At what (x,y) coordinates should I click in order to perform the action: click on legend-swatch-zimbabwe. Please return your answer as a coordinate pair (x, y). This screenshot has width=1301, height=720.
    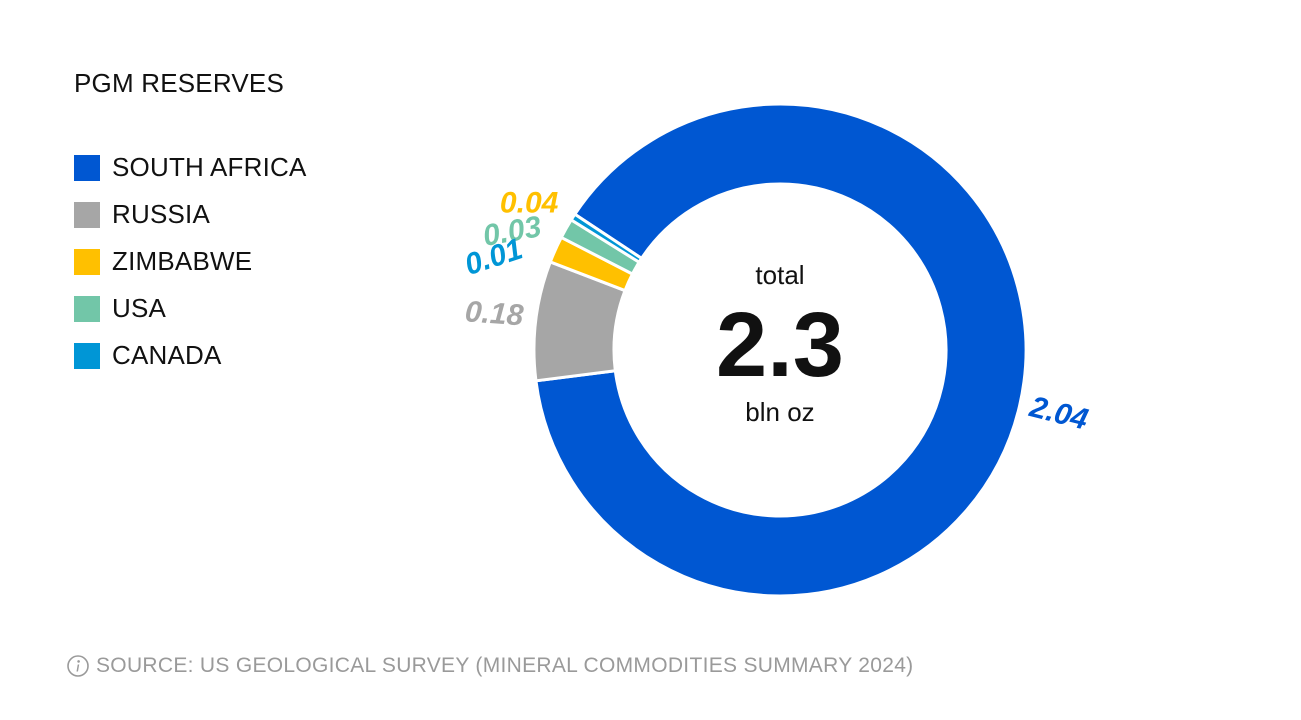
    Looking at the image, I should click on (87, 261).